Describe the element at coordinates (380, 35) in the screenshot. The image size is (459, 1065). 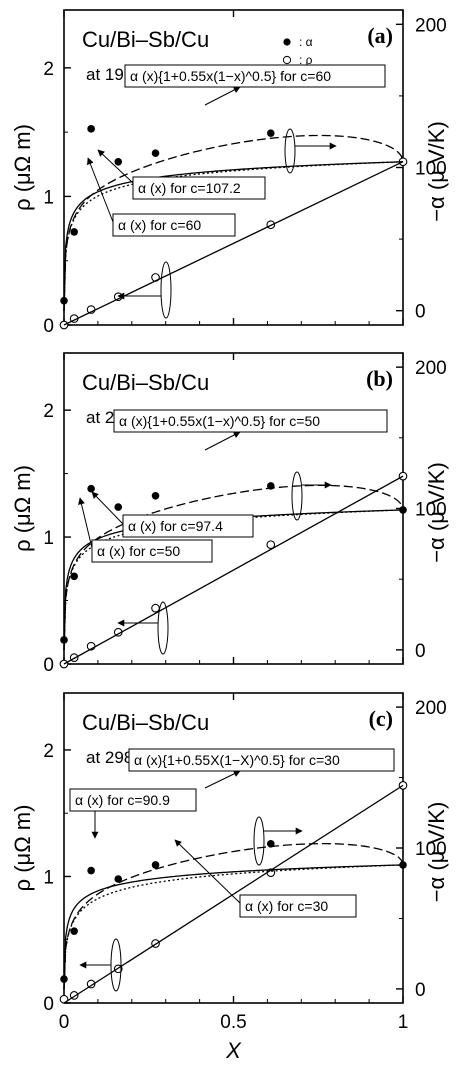
I see `panel-label: (a)` at that location.